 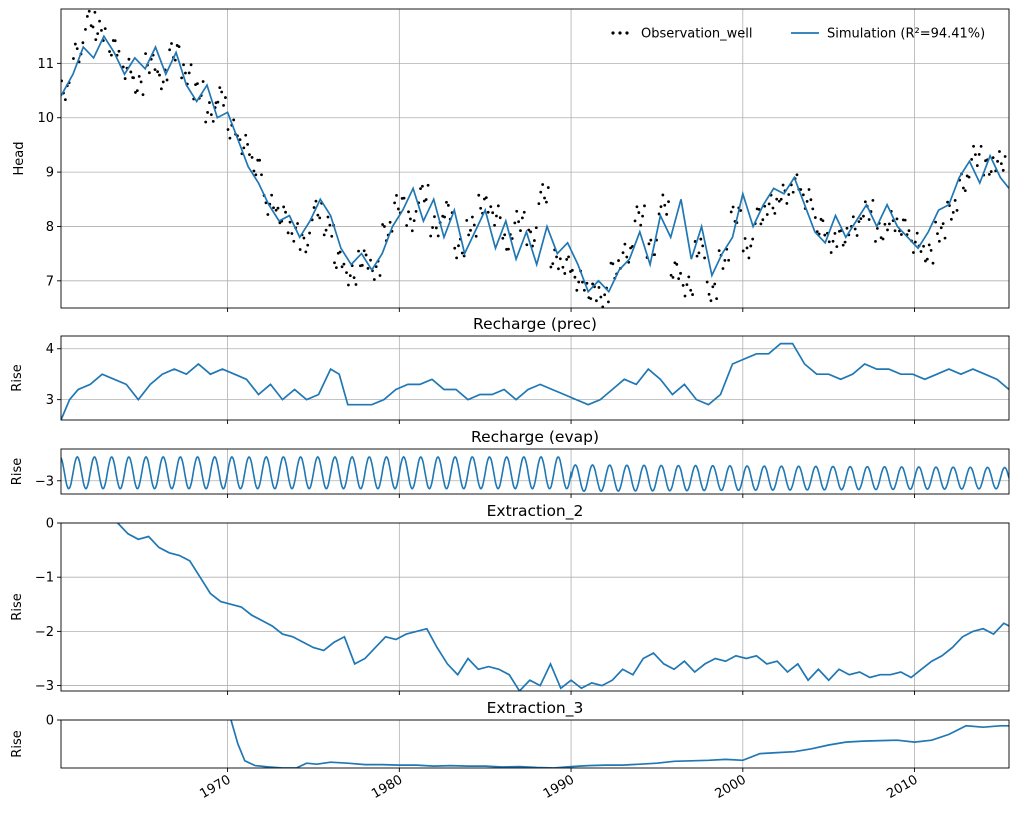 I want to click on plot-area, so click(x=535, y=474).